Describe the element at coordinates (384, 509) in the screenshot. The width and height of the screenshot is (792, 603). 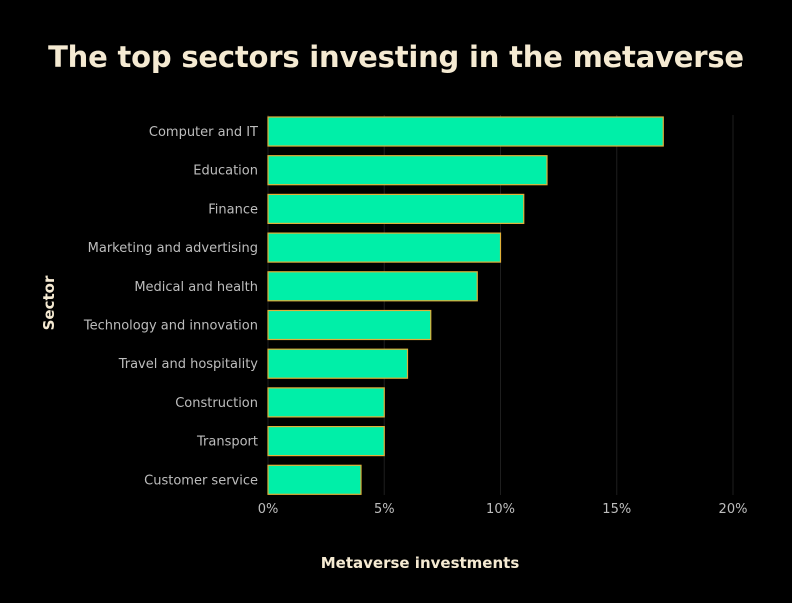
I see `x-tick-label: 5%` at that location.